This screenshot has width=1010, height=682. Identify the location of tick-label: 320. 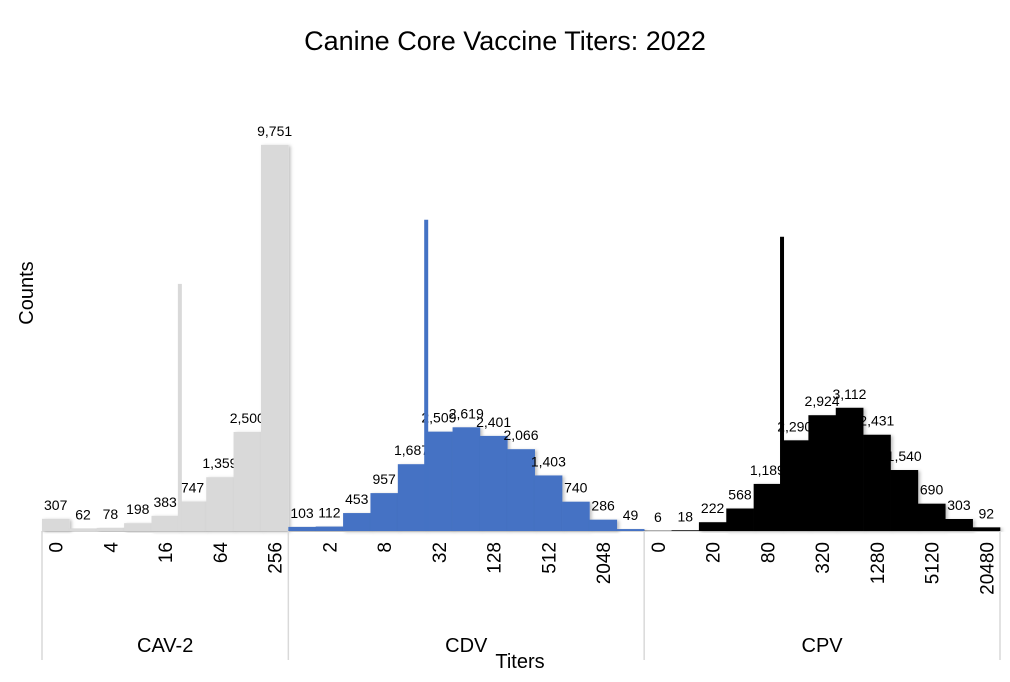
(823, 558).